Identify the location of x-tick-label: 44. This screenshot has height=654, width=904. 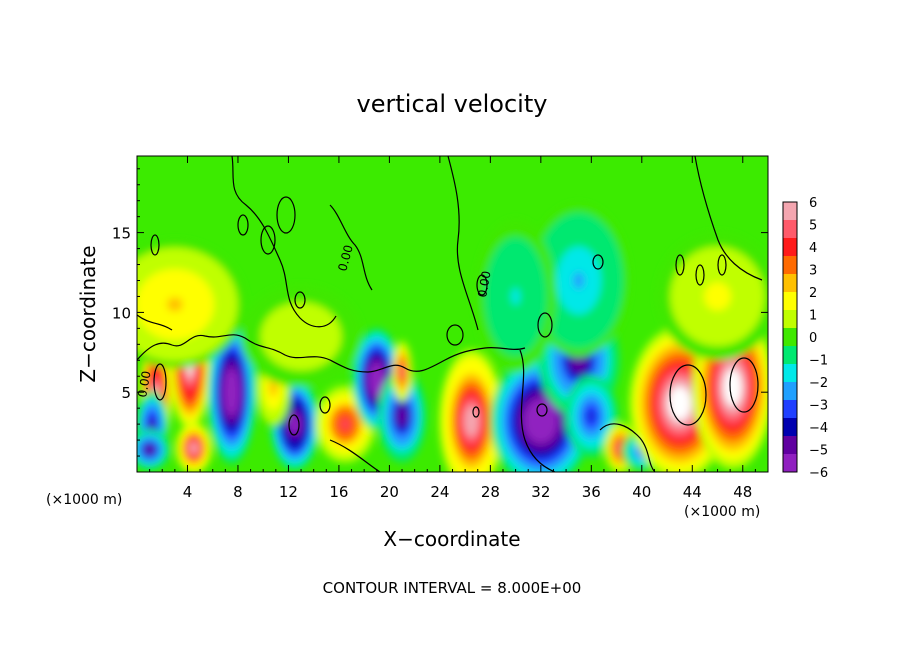
(692, 492).